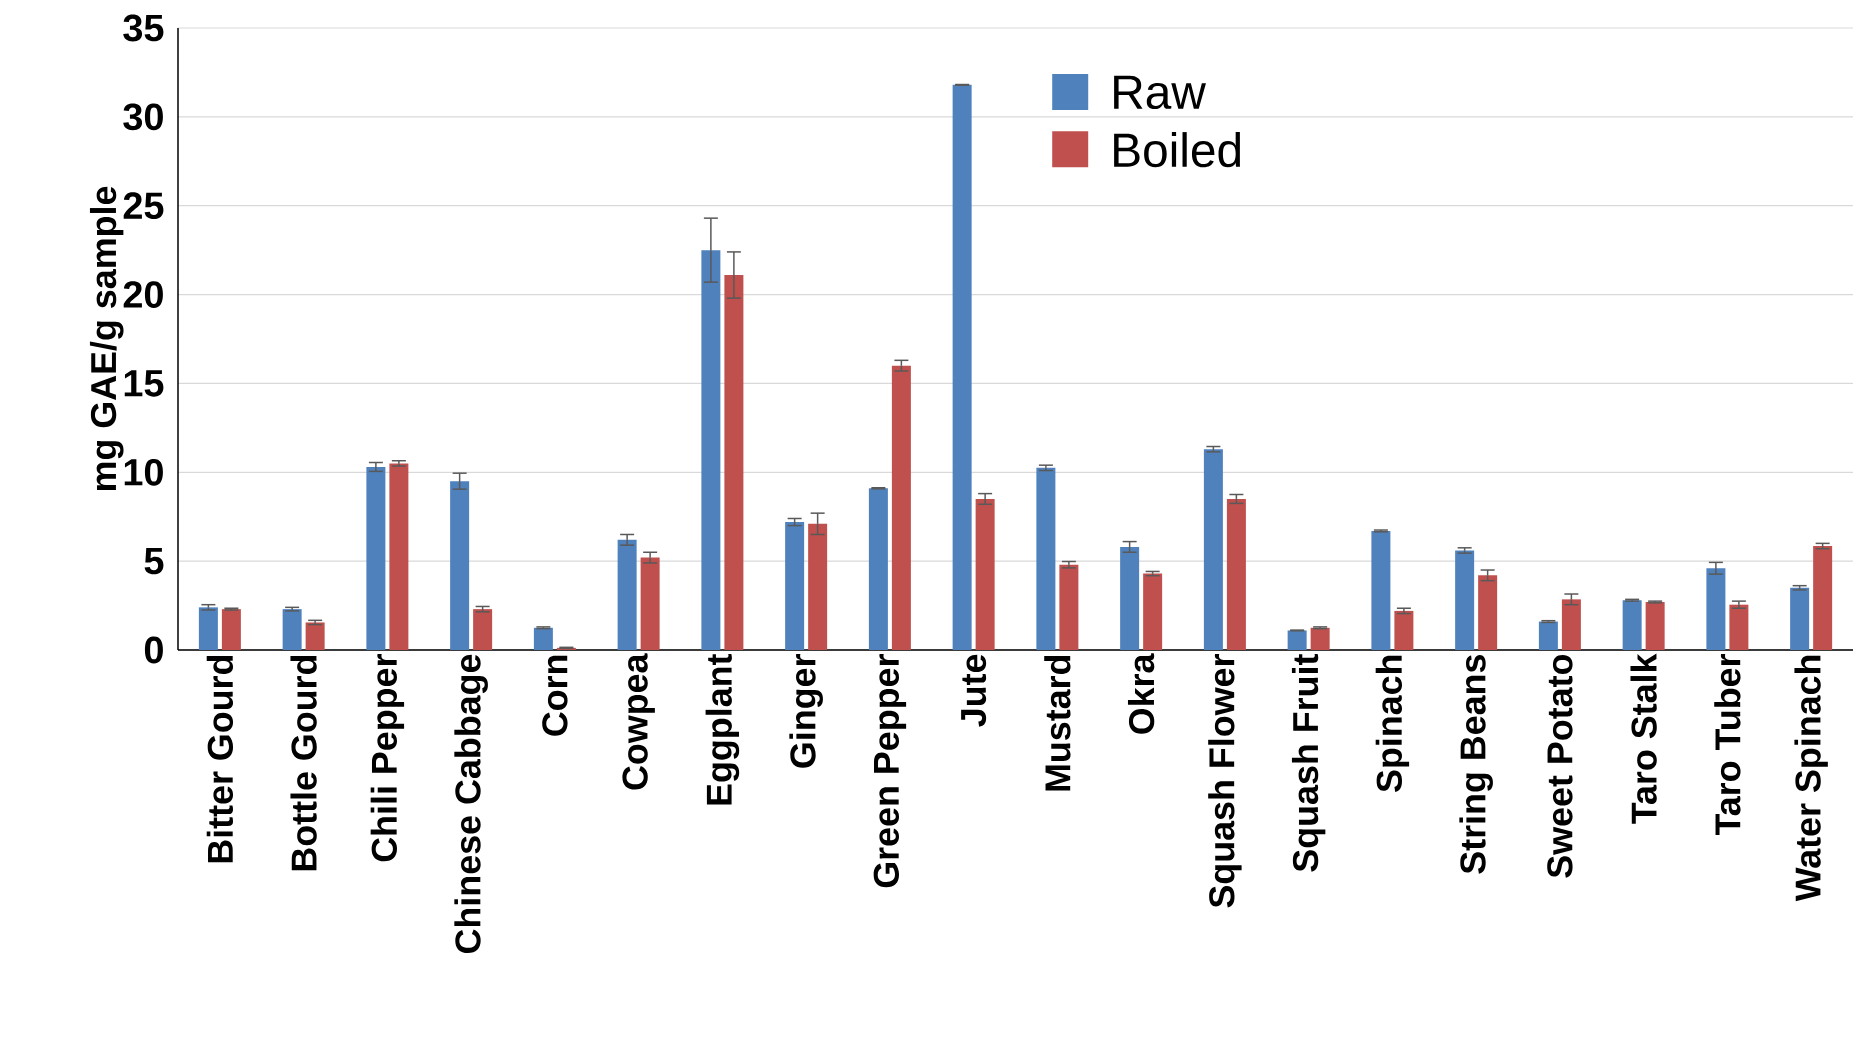  I want to click on y-tick-label: 25, so click(143, 206).